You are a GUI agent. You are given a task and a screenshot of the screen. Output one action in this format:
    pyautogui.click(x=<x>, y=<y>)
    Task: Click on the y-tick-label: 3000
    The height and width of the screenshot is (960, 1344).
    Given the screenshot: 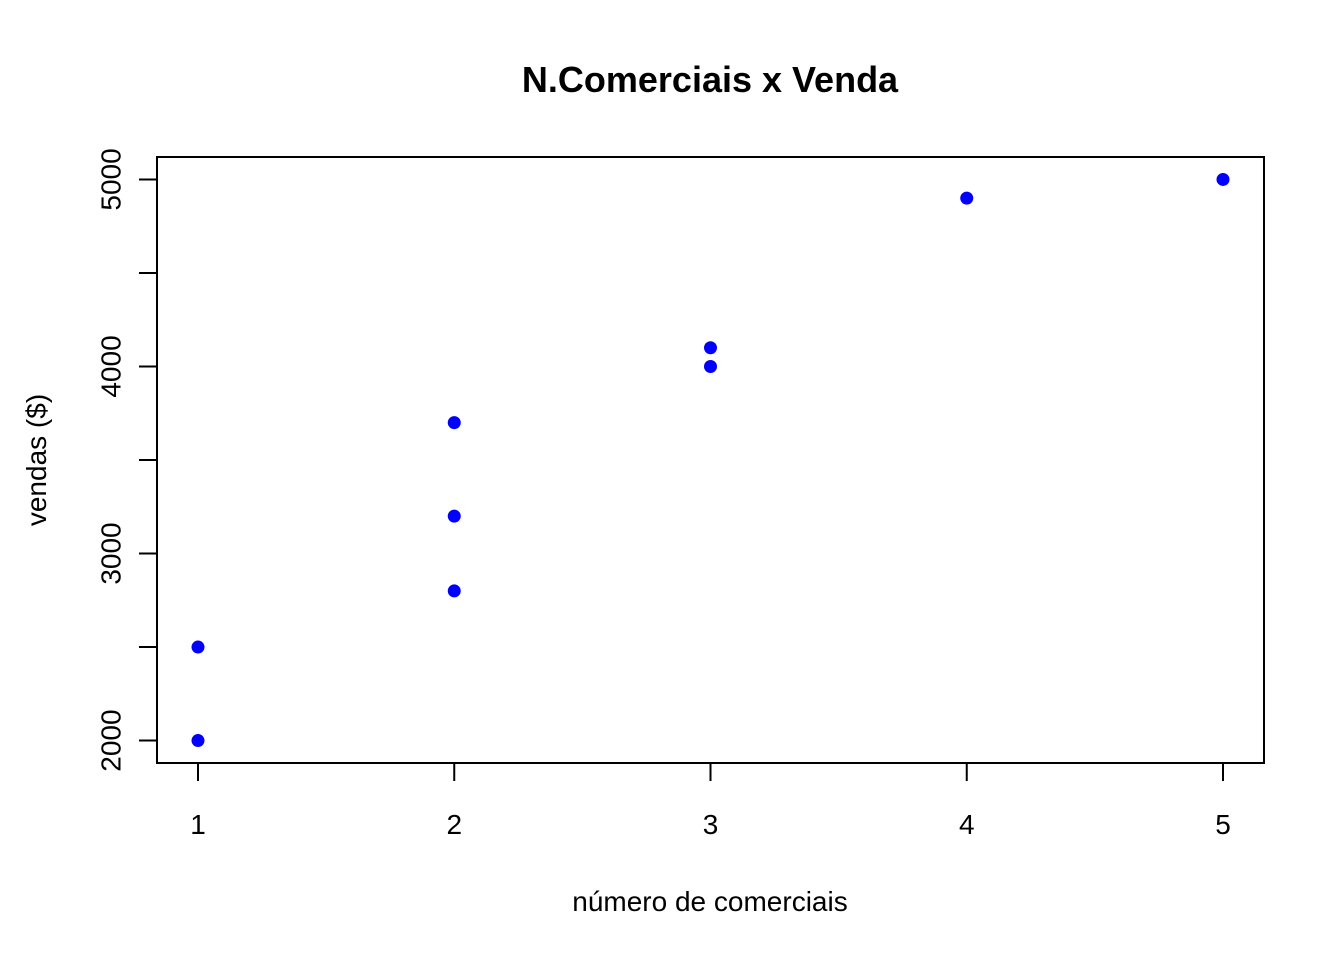 What is the action you would take?
    pyautogui.click(x=111, y=553)
    